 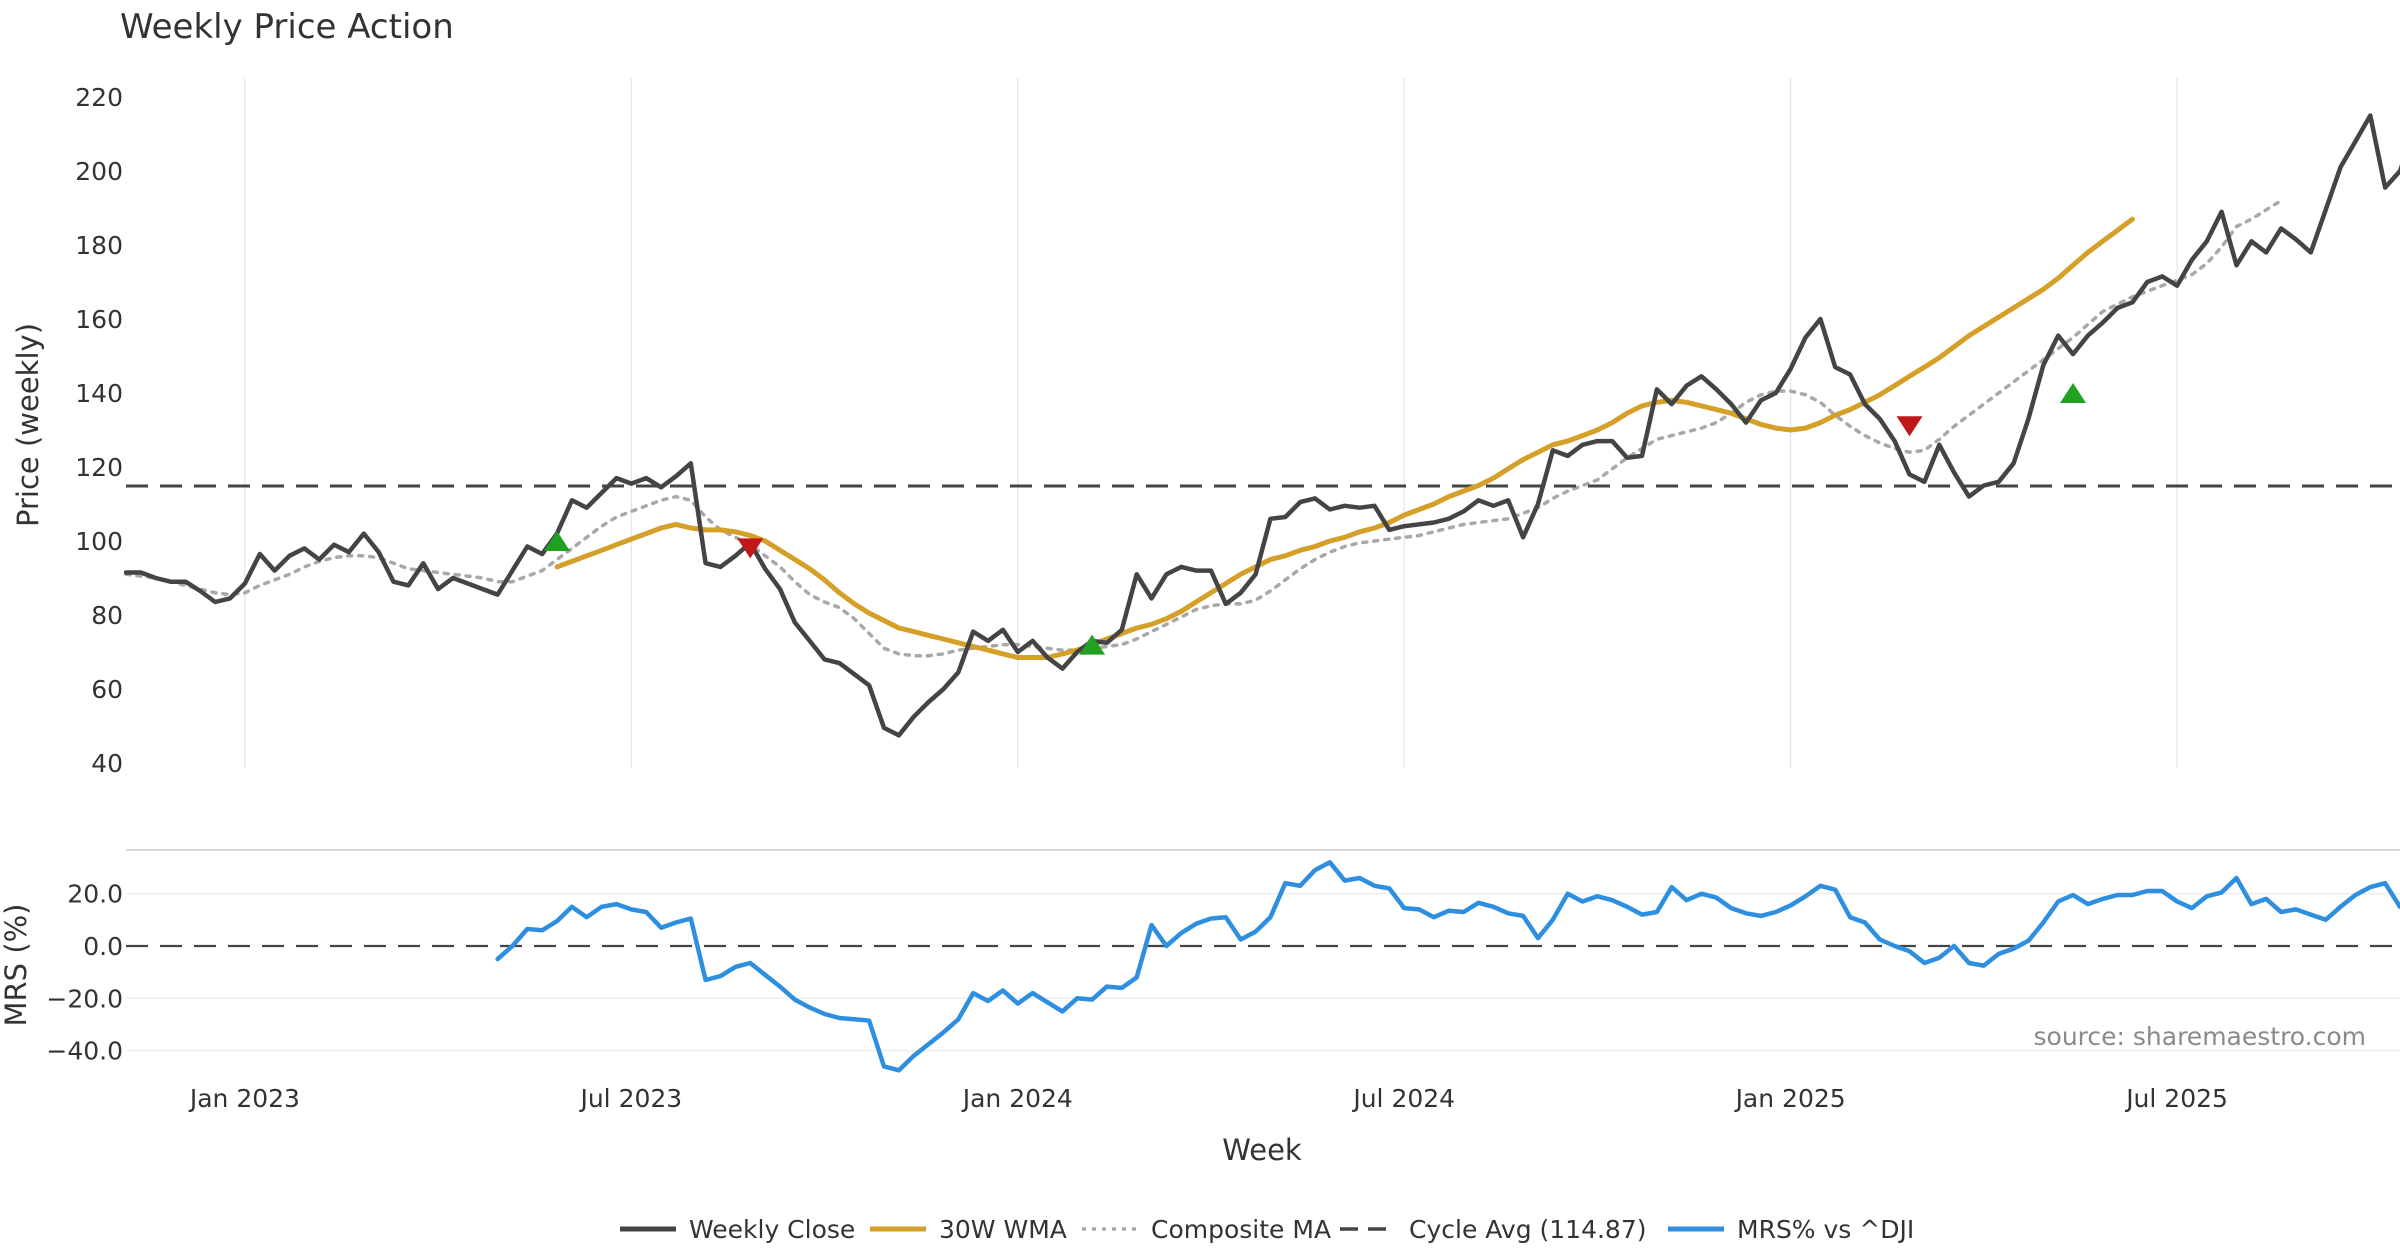 What do you see at coordinates (2176, 1098) in the screenshot?
I see `x-tick-label: Jul 2025` at bounding box center [2176, 1098].